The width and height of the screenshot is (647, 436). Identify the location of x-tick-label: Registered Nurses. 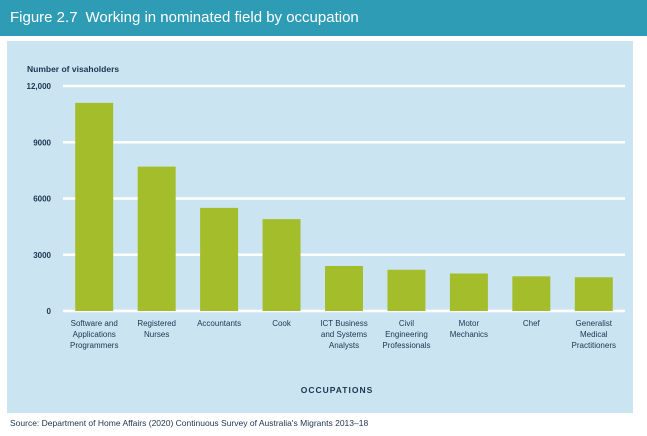
(156, 329).